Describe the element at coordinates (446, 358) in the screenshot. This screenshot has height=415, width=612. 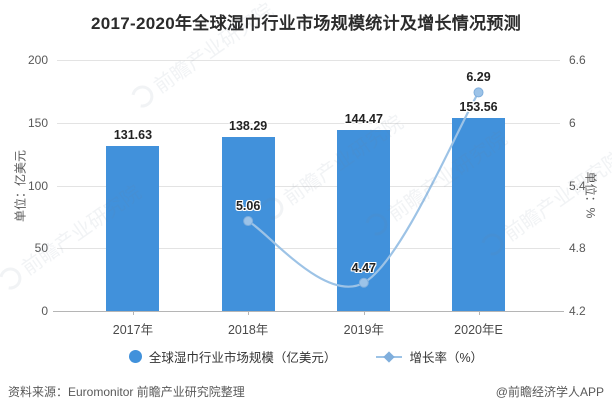
I see `legend-label: 增长率（%）` at that location.